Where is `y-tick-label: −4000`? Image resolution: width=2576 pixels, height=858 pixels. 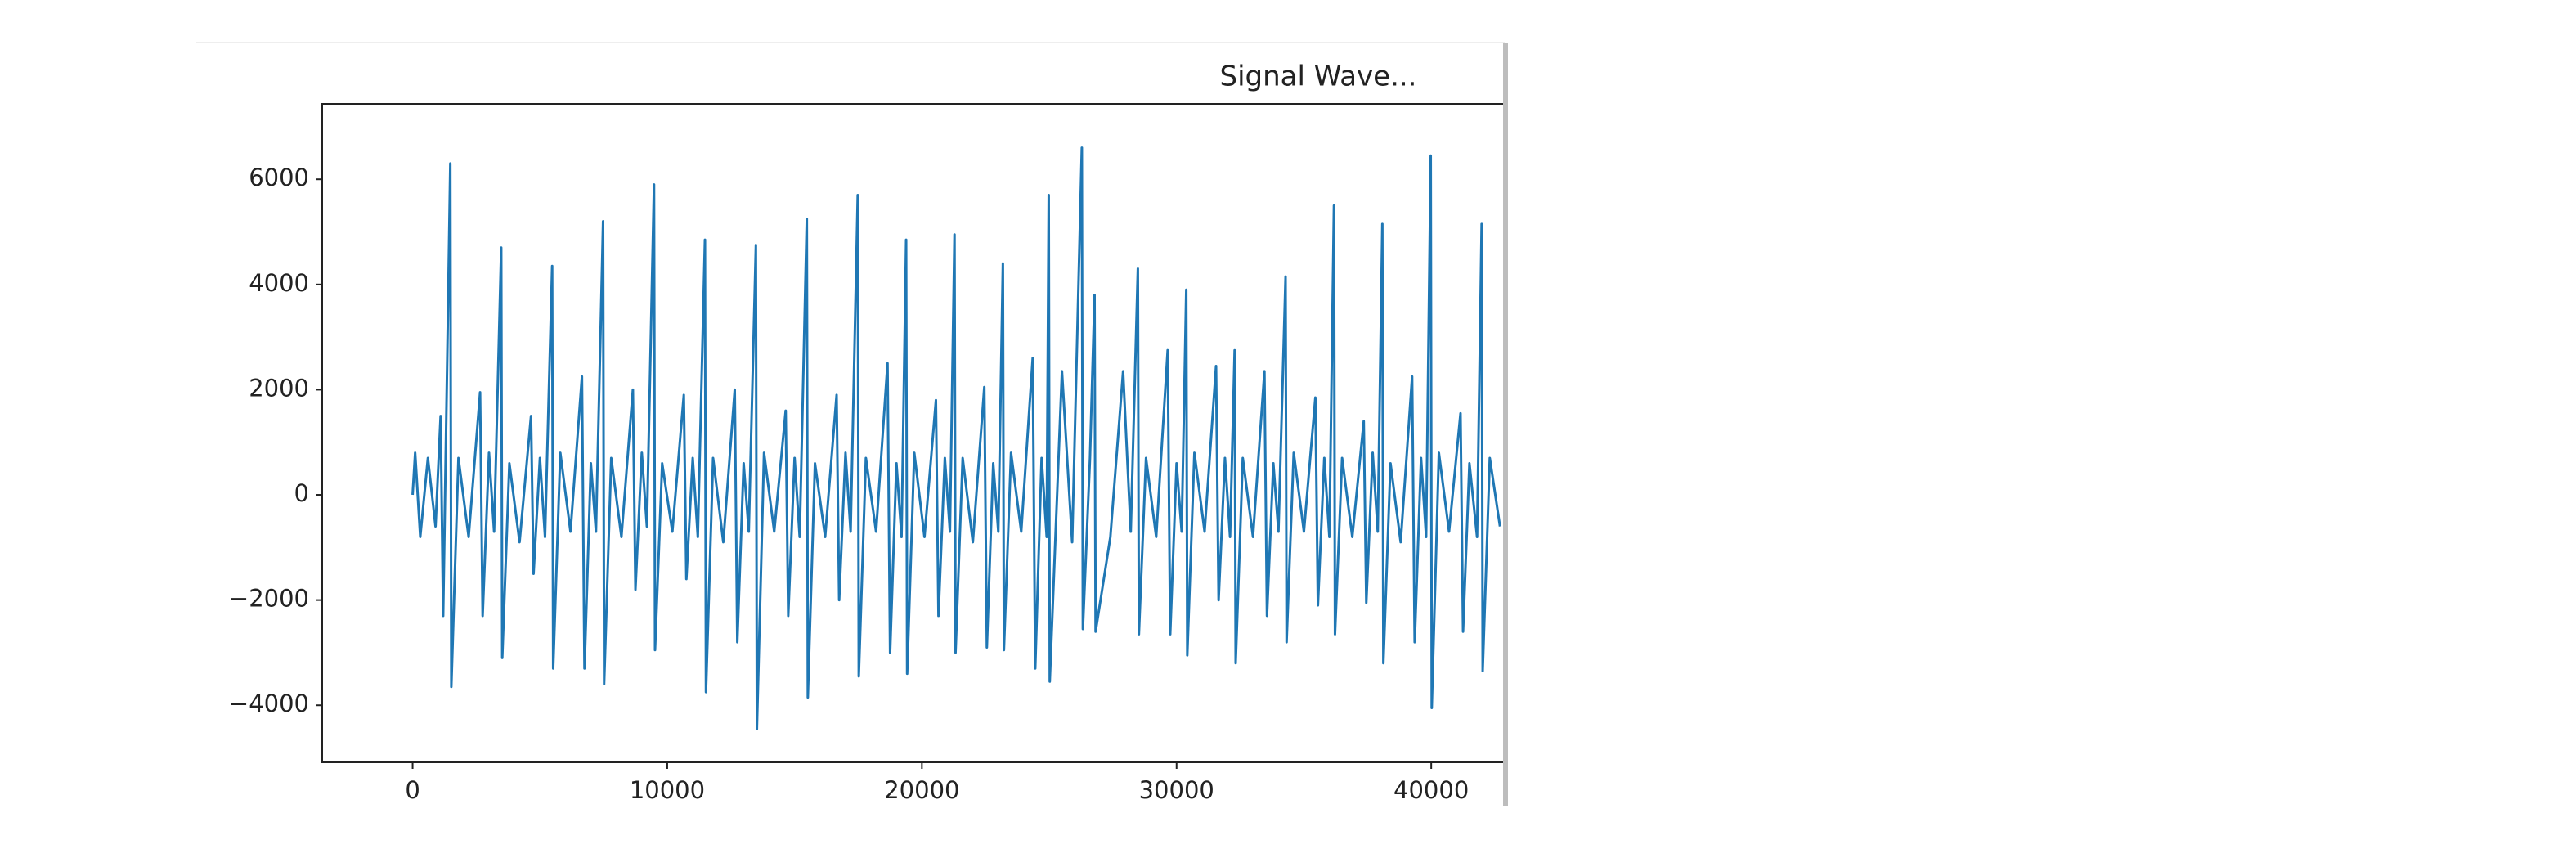 y-tick-label: −4000 is located at coordinates (269, 703).